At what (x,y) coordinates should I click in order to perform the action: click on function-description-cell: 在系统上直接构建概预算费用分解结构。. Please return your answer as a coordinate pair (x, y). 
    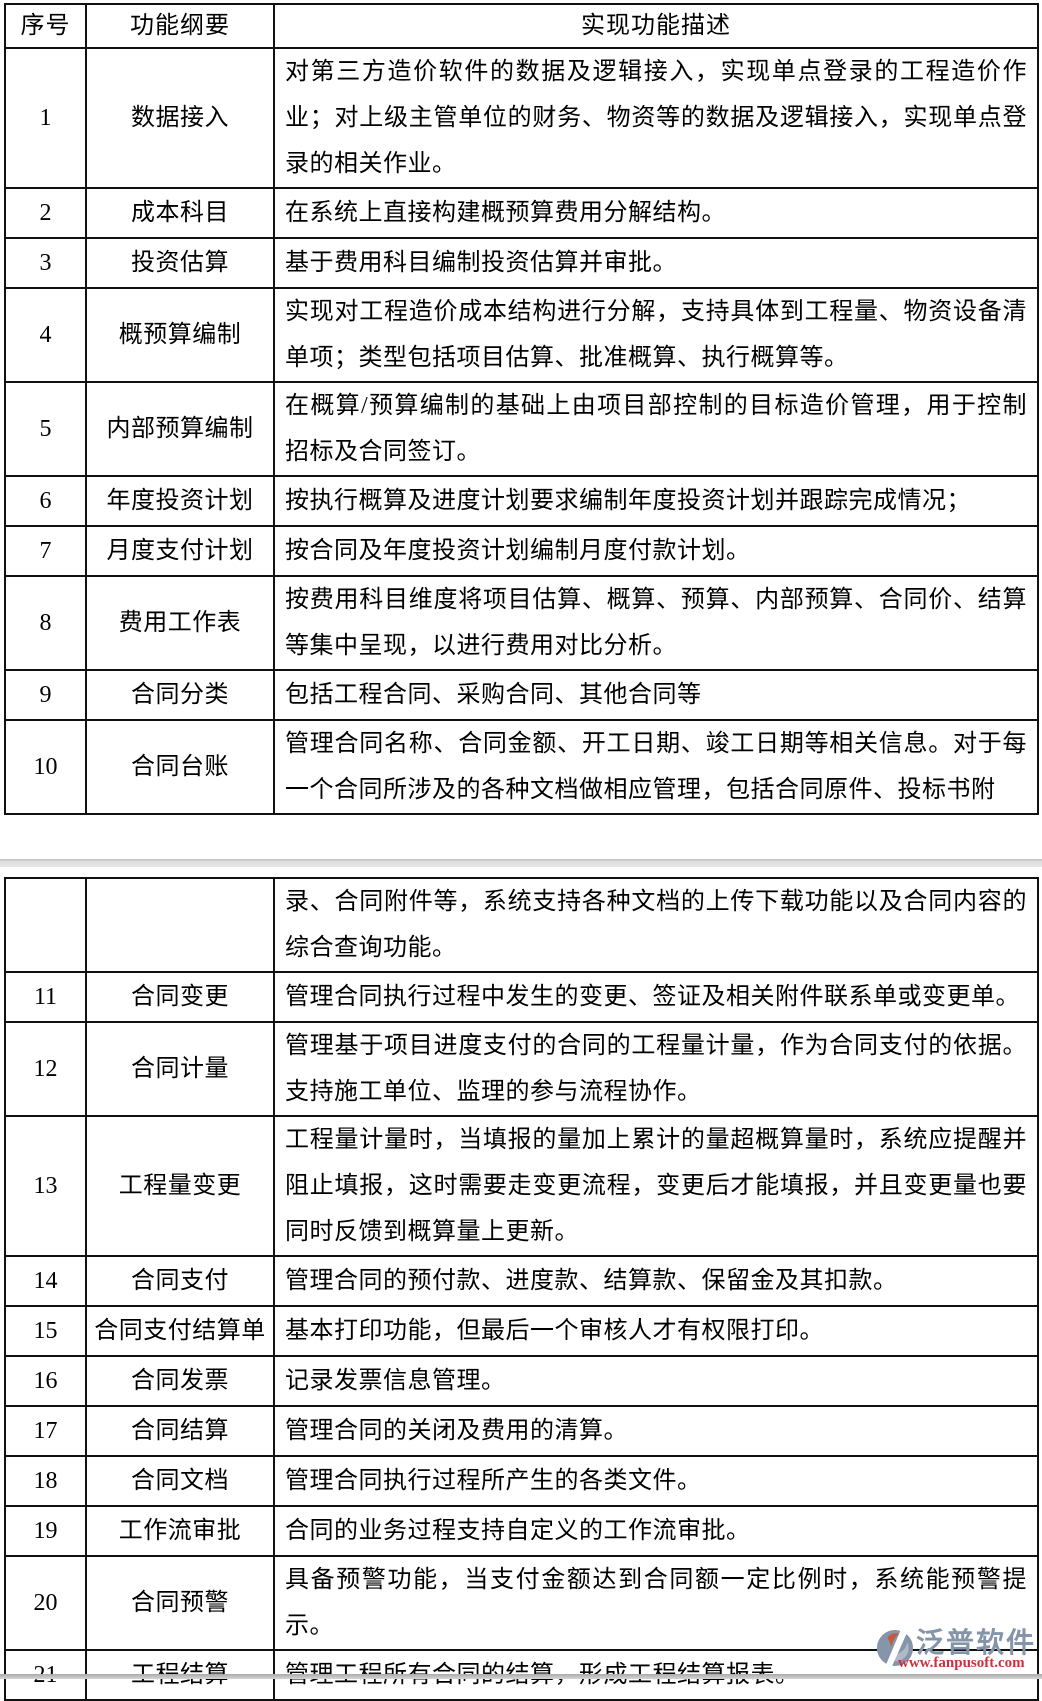
    Looking at the image, I should click on (656, 213).